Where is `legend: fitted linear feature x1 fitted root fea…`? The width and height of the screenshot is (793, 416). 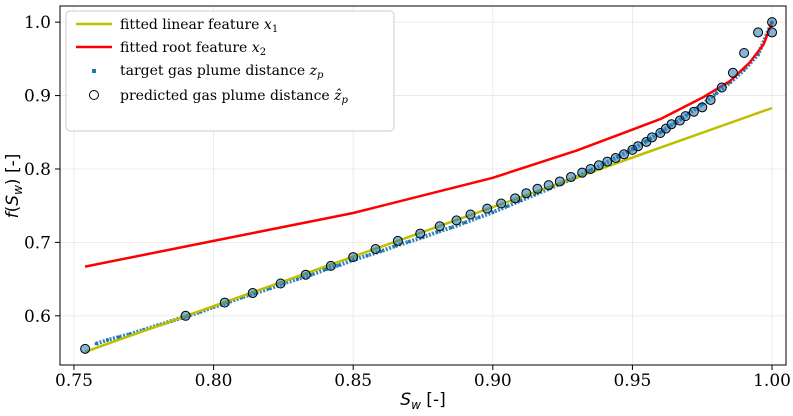 legend: fitted linear feature x1 fitted root fea… is located at coordinates (230, 71).